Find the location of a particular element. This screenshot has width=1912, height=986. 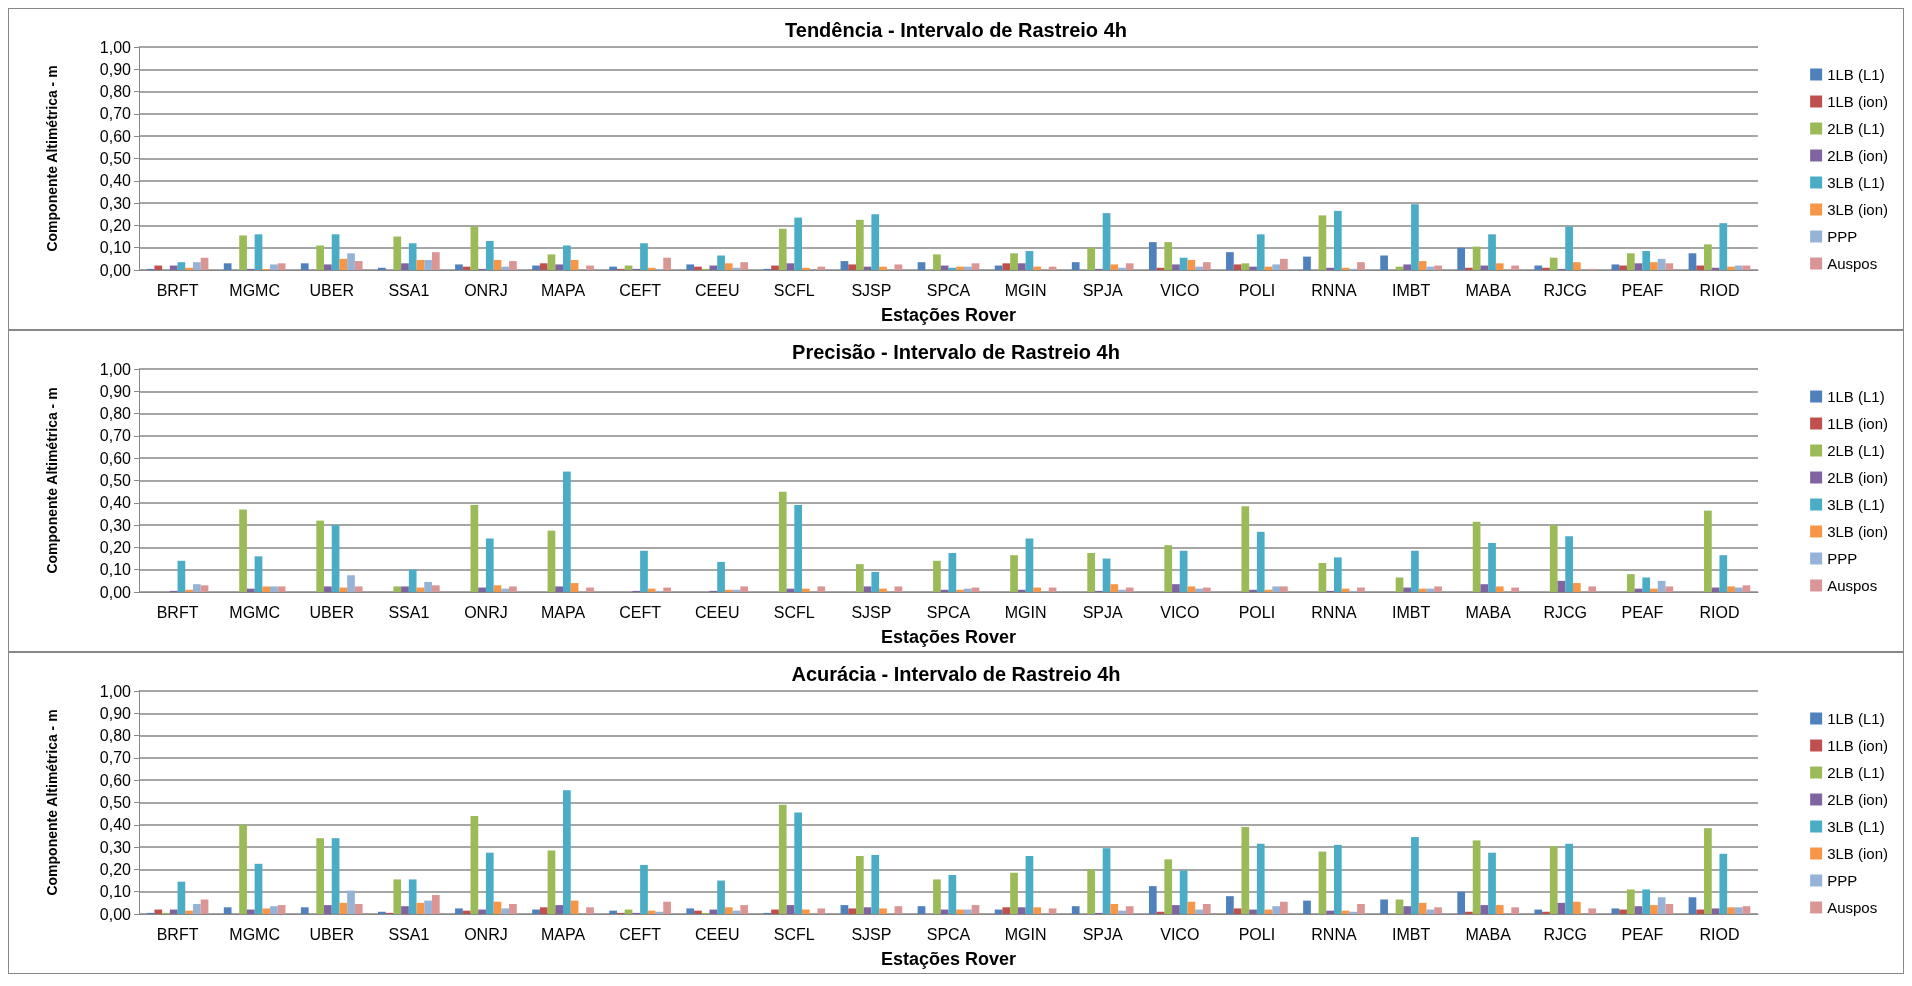

y-tick-label: 0,80 is located at coordinates (115, 736).